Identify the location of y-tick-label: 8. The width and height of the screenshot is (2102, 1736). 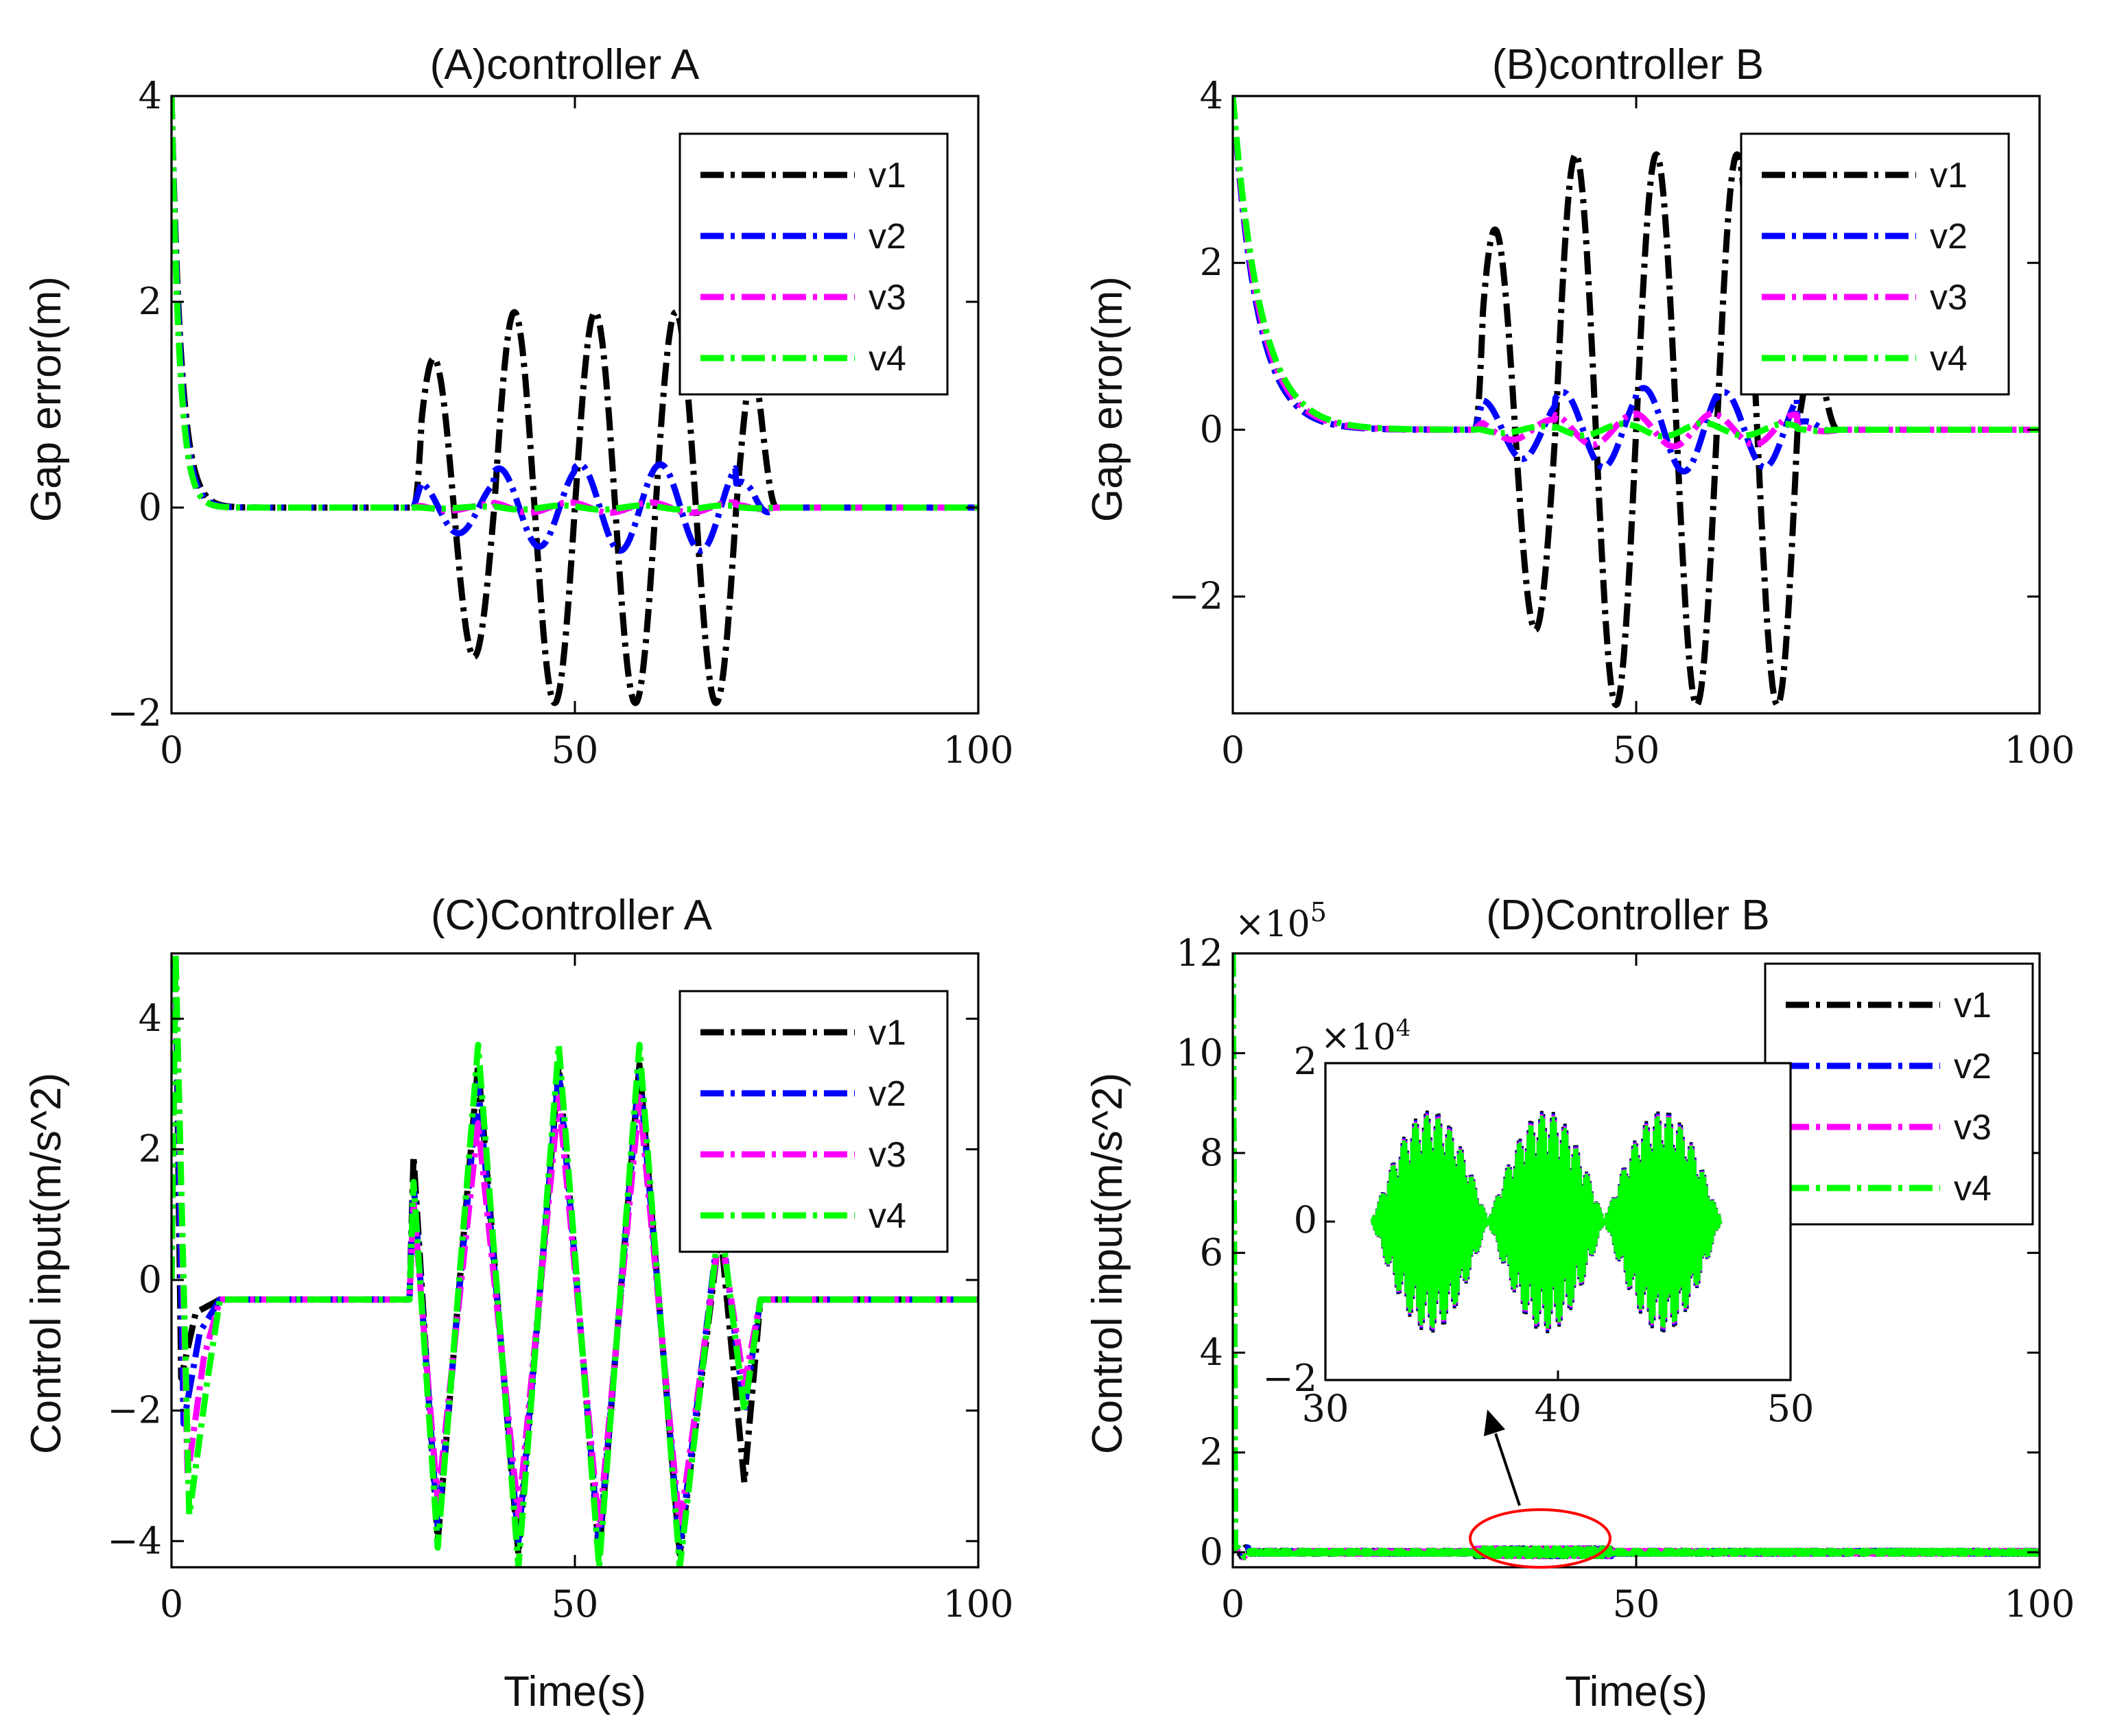
(1211, 1152).